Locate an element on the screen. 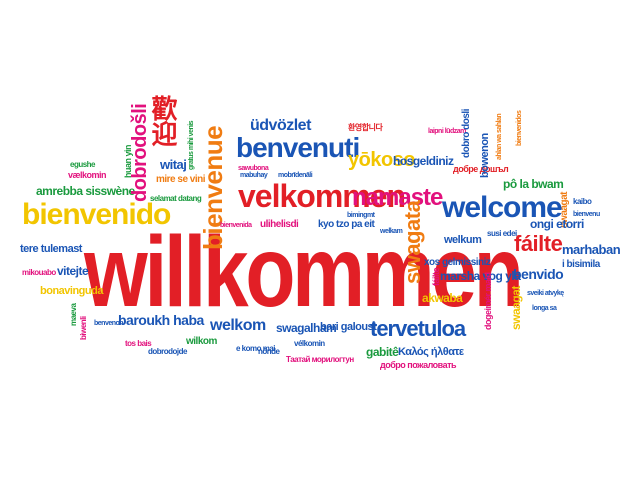 This screenshot has height=480, width=621. word-egushe: egushe is located at coordinates (83, 164).